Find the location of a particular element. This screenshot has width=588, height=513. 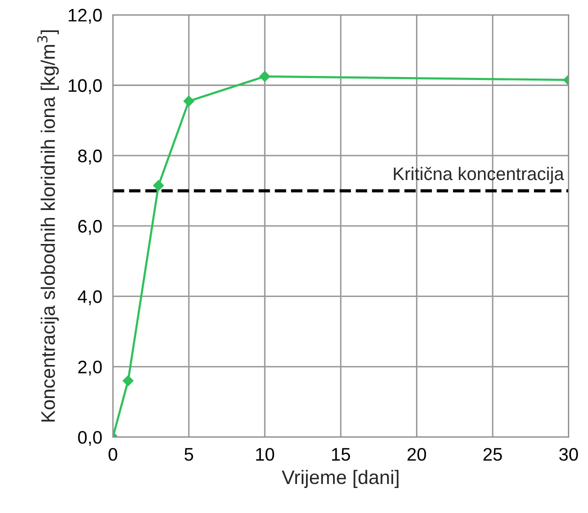

y-axis-title: Koncentracija slobodnih kloridnih iona [kg/m$^{3}$] is located at coordinates (48, 226).